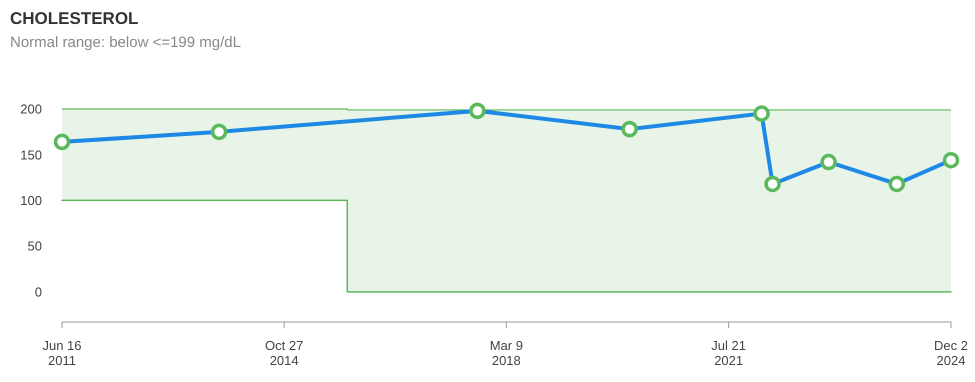 The height and width of the screenshot is (382, 975). I want to click on x-tick-label: Jun 16 2011, so click(62, 353).